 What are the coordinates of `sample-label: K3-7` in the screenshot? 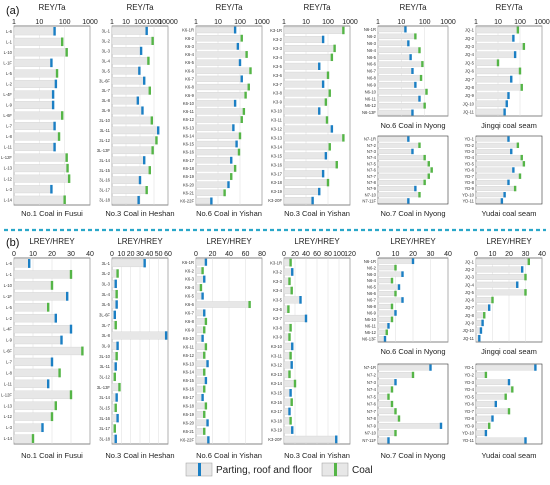 It's located at (278, 318).